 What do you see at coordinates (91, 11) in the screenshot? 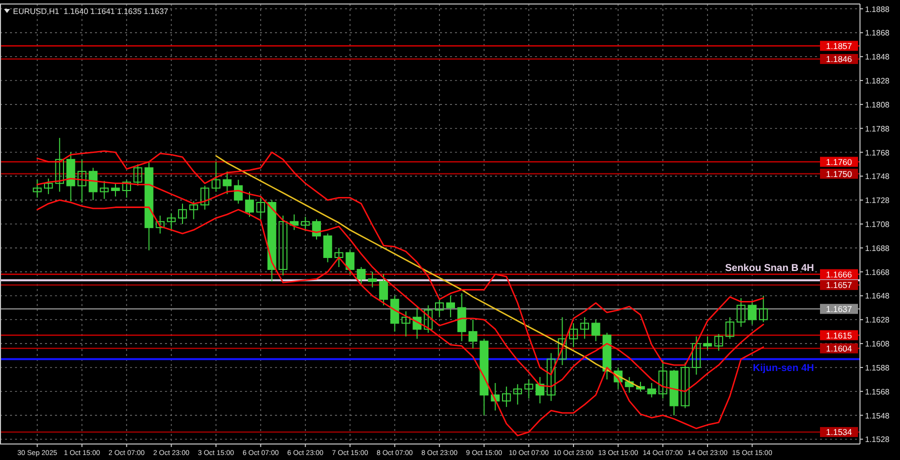
I see `chart-title: EURUSD,H1 1.1640 1.1641 1.1635 1.1637` at bounding box center [91, 11].